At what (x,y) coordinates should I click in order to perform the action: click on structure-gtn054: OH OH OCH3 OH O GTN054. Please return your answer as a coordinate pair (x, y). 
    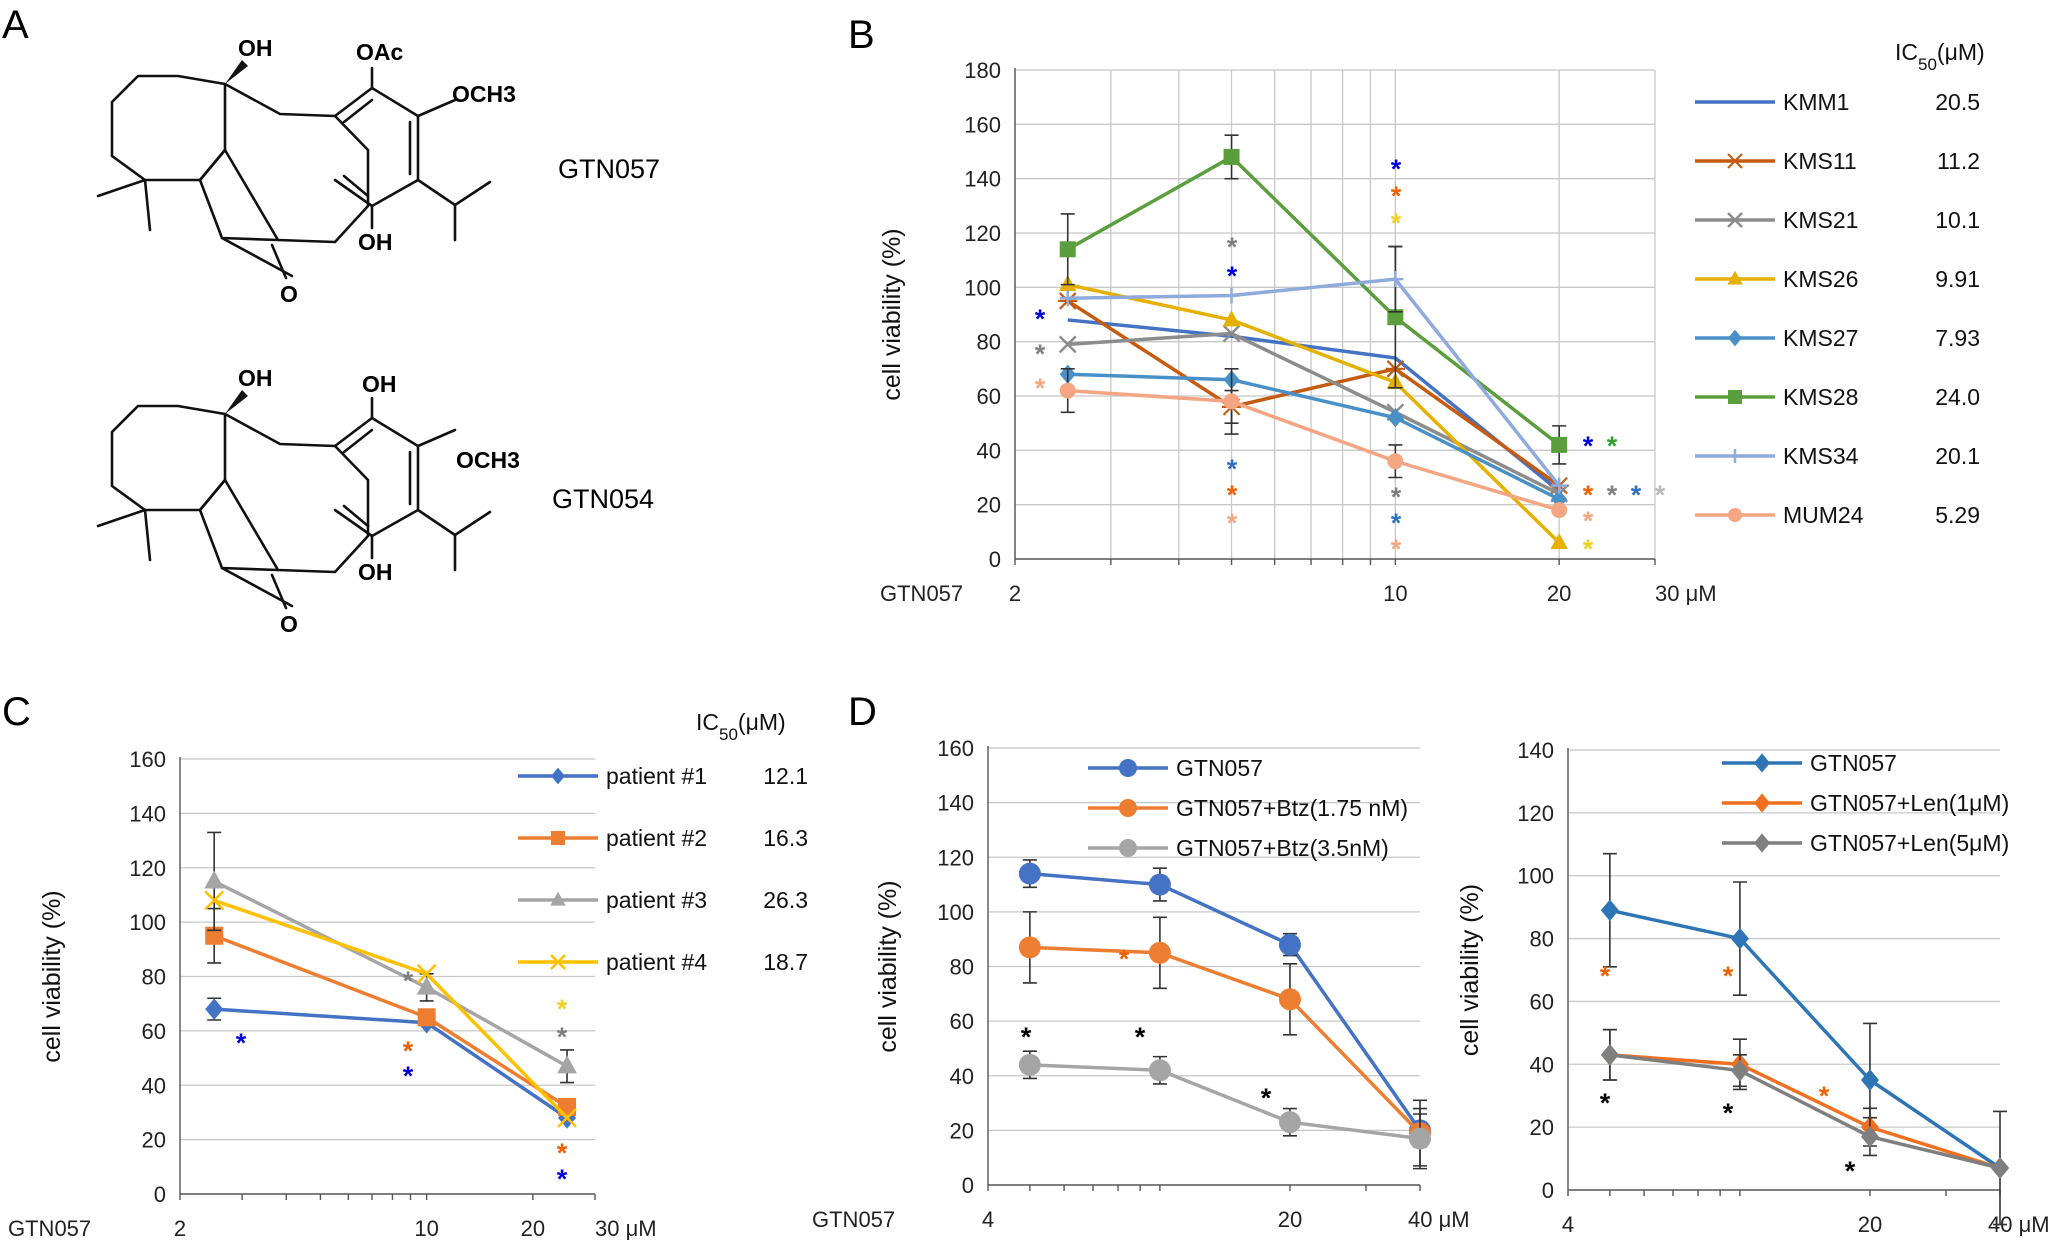
    Looking at the image, I should click on (375, 501).